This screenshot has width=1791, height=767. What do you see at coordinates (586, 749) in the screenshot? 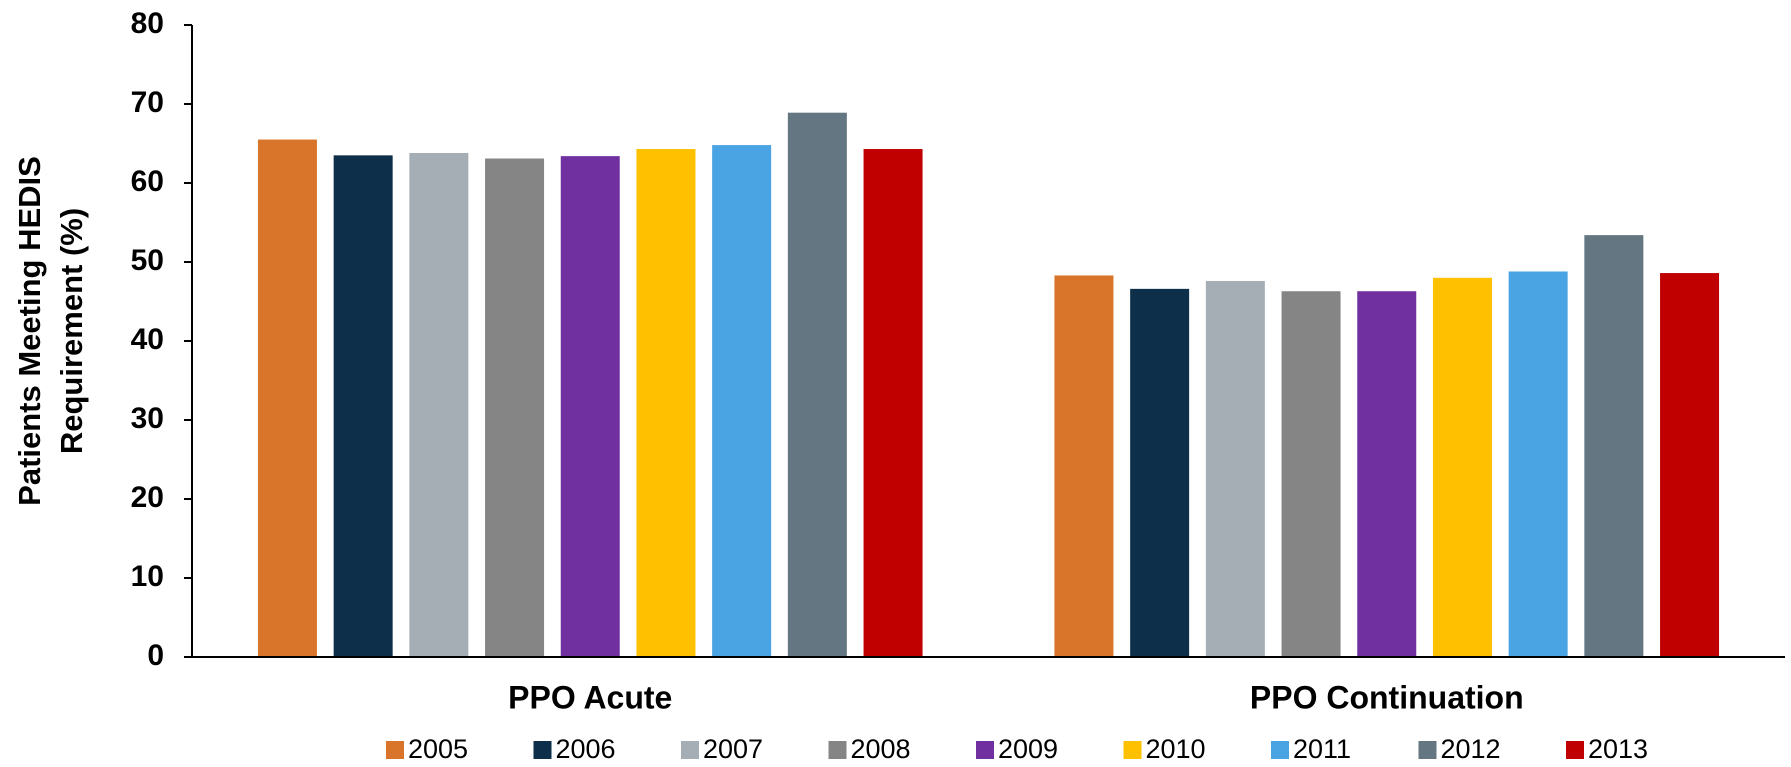
I see `legend-label: 2006` at bounding box center [586, 749].